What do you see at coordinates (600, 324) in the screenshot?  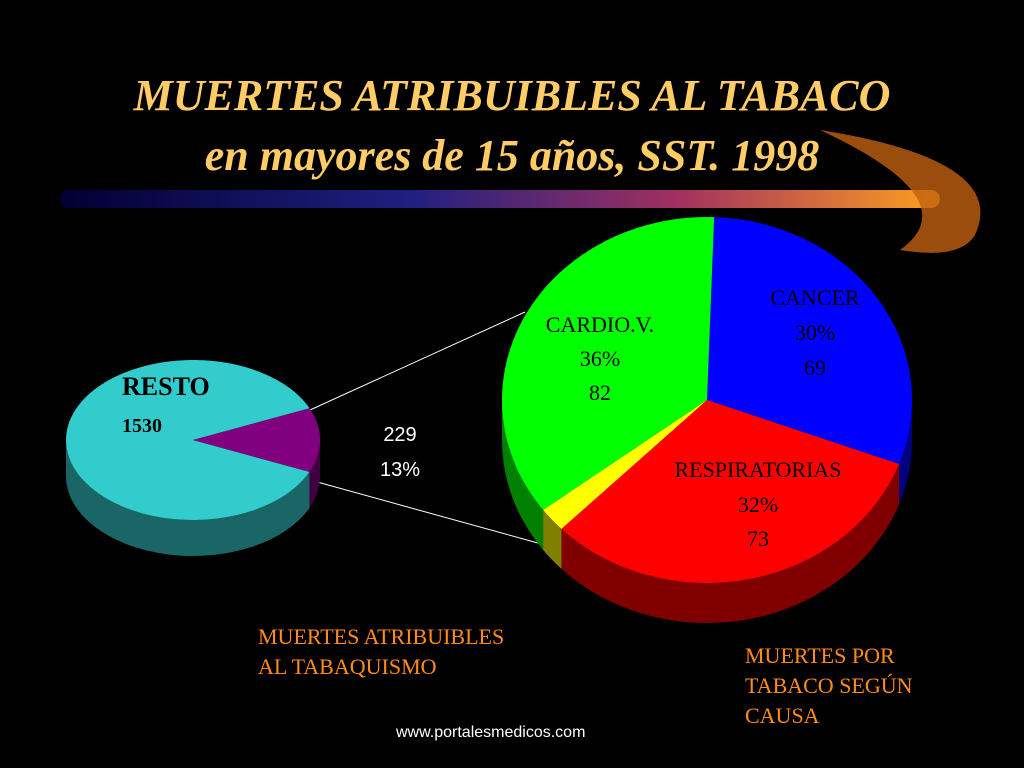 I see `slice-label: CARDIO.V.` at bounding box center [600, 324].